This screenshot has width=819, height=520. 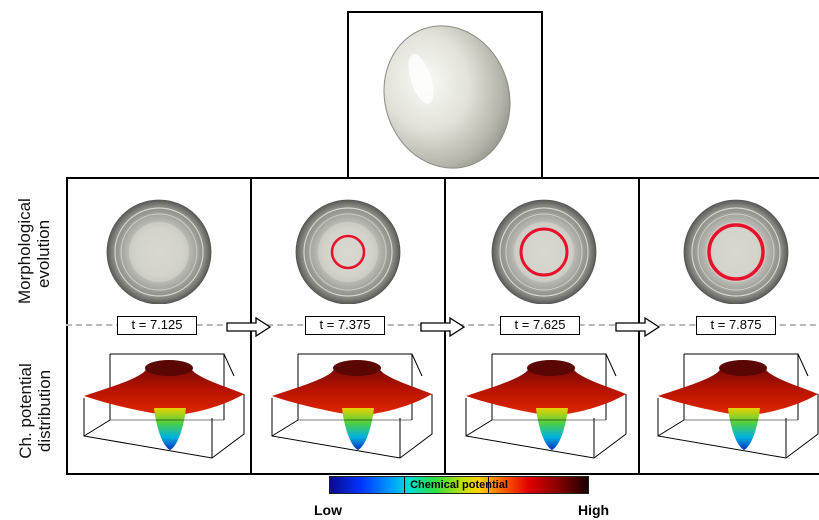 I want to click on time-label-1: t = 7.125, so click(x=157, y=325).